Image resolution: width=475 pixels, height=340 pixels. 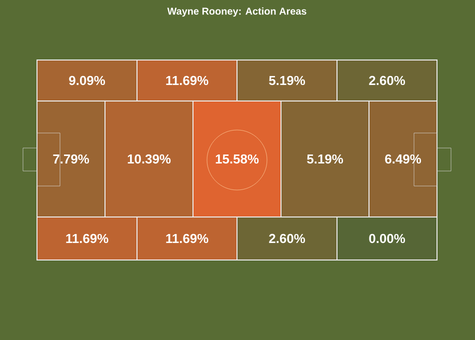 I want to click on data-label: 6.49%, so click(x=403, y=159).